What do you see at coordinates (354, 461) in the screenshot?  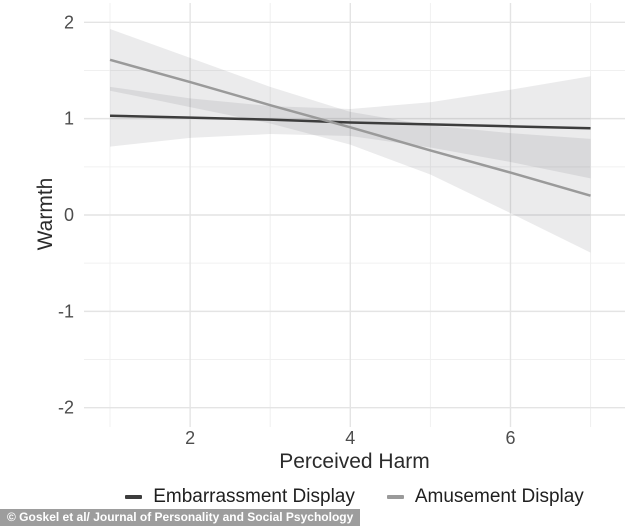 I see `x-axis-label: Perceived Harm` at bounding box center [354, 461].